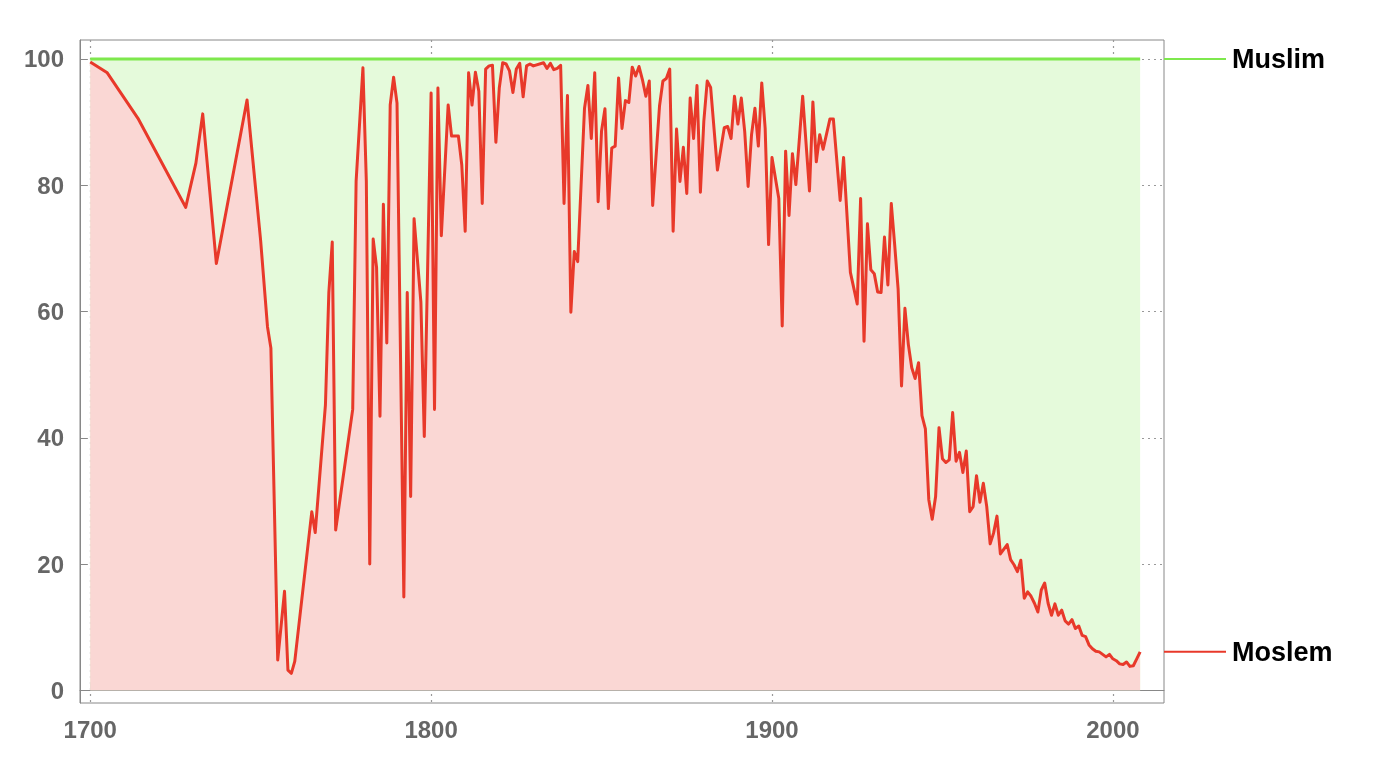 This screenshot has height=776, width=1396. Describe the element at coordinates (50, 185) in the screenshot. I see `y-tick-label: 80` at that location.